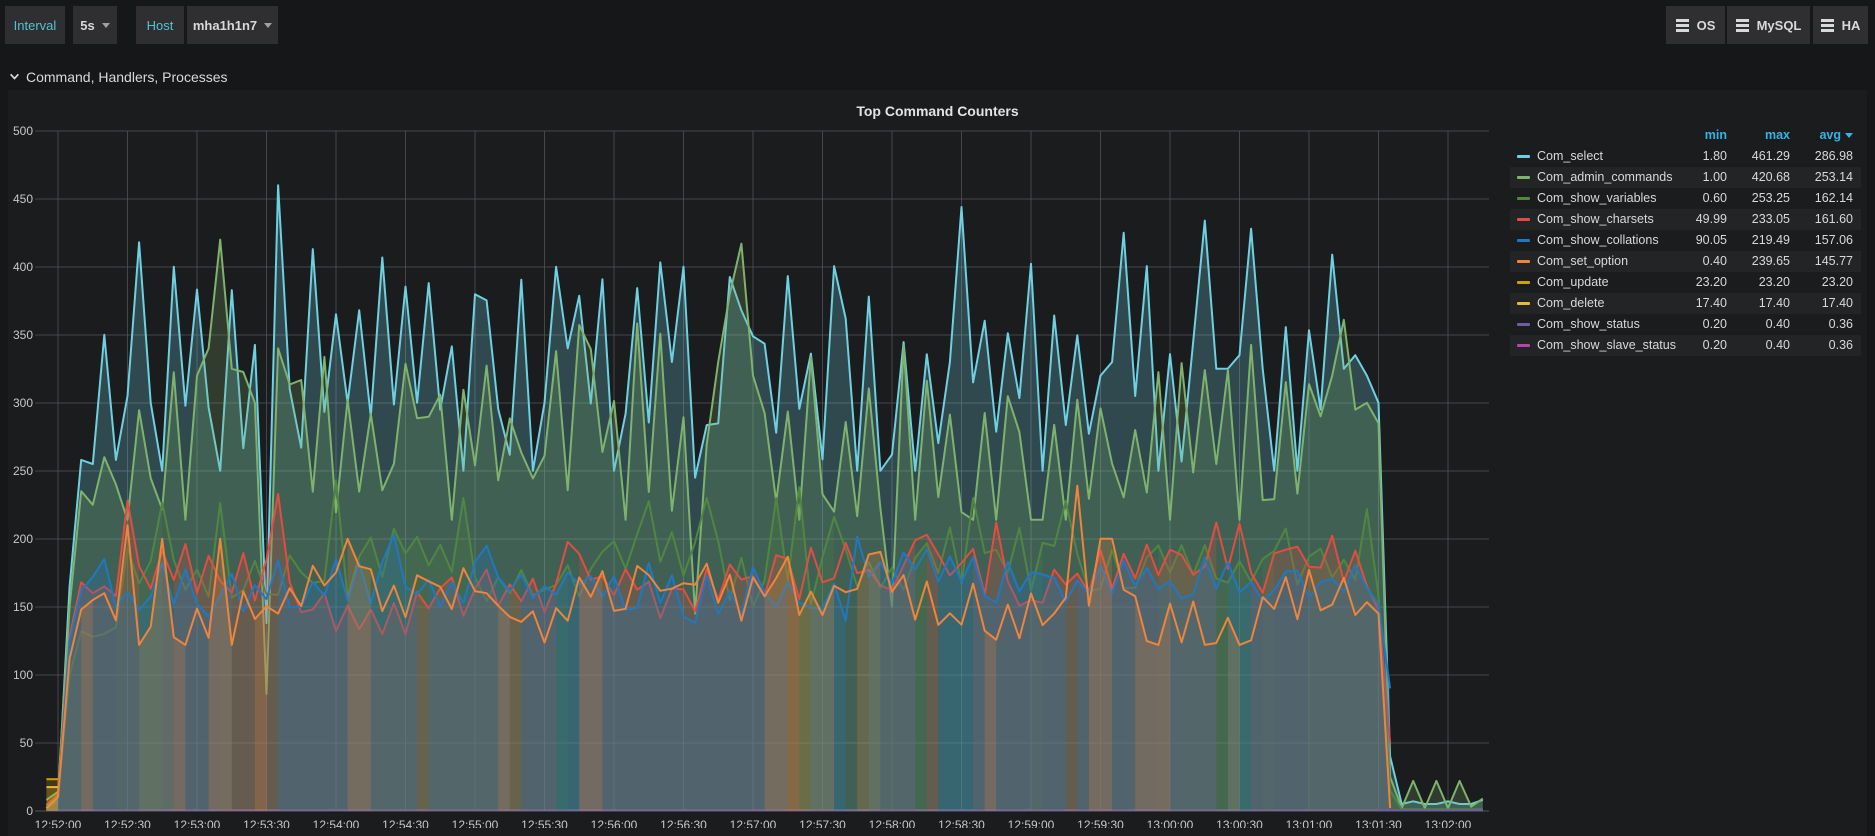 Image resolution: width=1875 pixels, height=836 pixels. What do you see at coordinates (1100, 823) in the screenshot?
I see `svg-text: 12:59:30` at bounding box center [1100, 823].